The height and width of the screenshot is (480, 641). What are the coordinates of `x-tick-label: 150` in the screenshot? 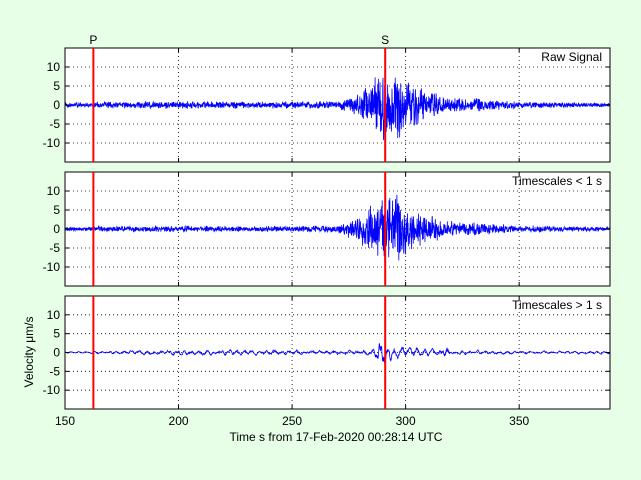 It's located at (65, 421).